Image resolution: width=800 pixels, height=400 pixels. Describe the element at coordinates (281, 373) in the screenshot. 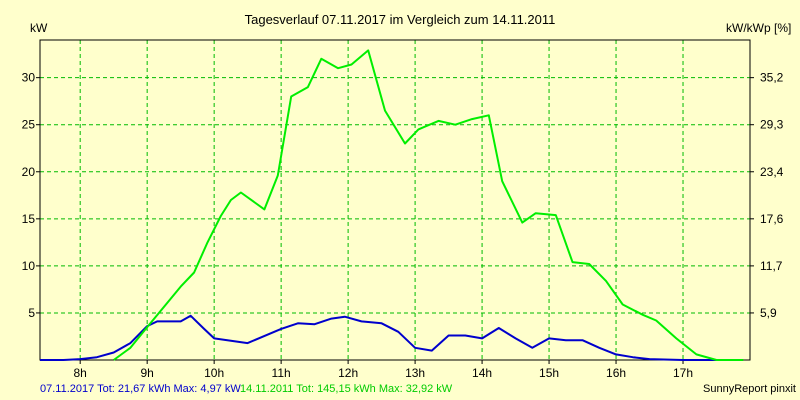

I see `x-tick-label-3: 11h` at that location.